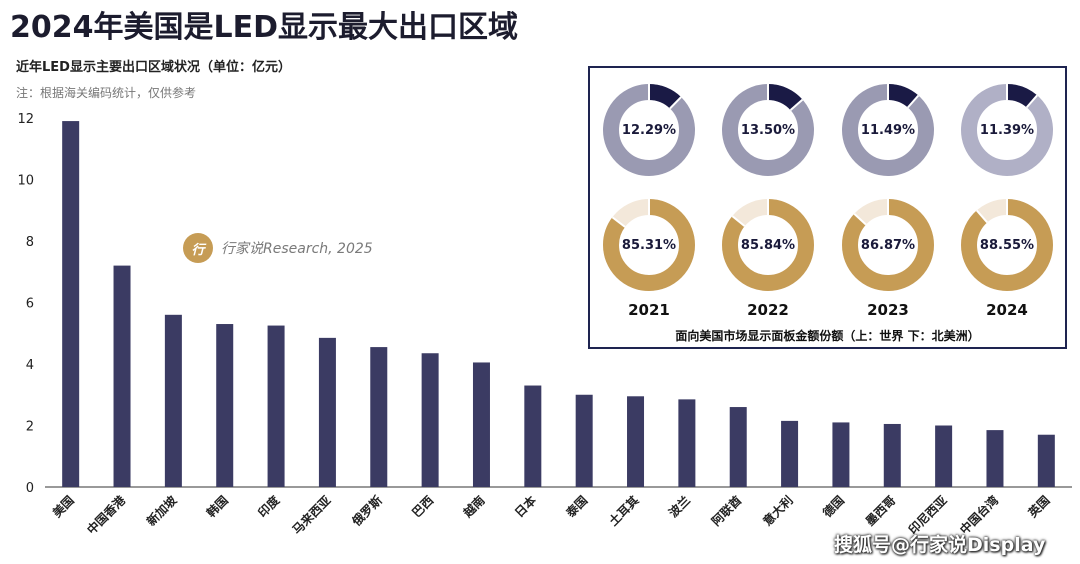 This screenshot has height=564, width=1080. What do you see at coordinates (768, 310) in the screenshot?
I see `year-label: 2022` at bounding box center [768, 310].